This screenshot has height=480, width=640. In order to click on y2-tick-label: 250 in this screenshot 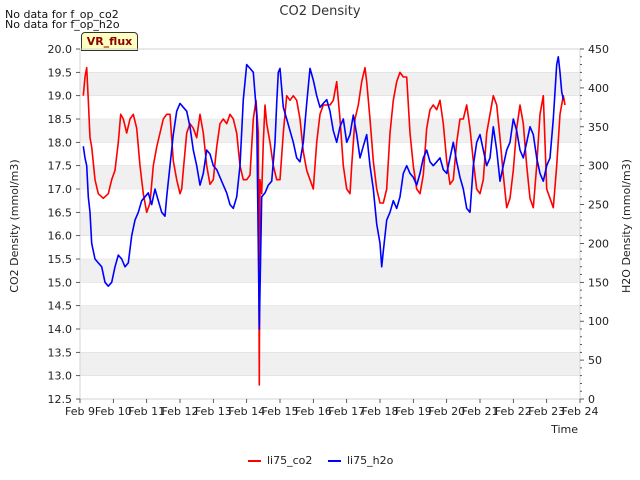, I will do `click(598, 205)`.